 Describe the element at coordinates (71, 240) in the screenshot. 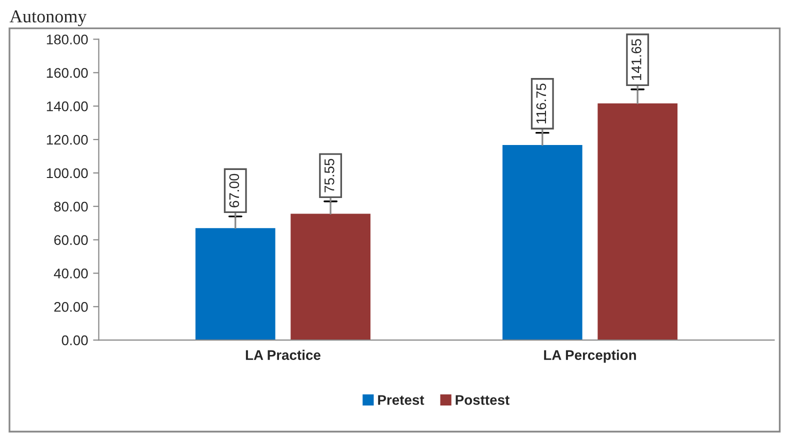

I see `y-tick-label: 60.00` at that location.